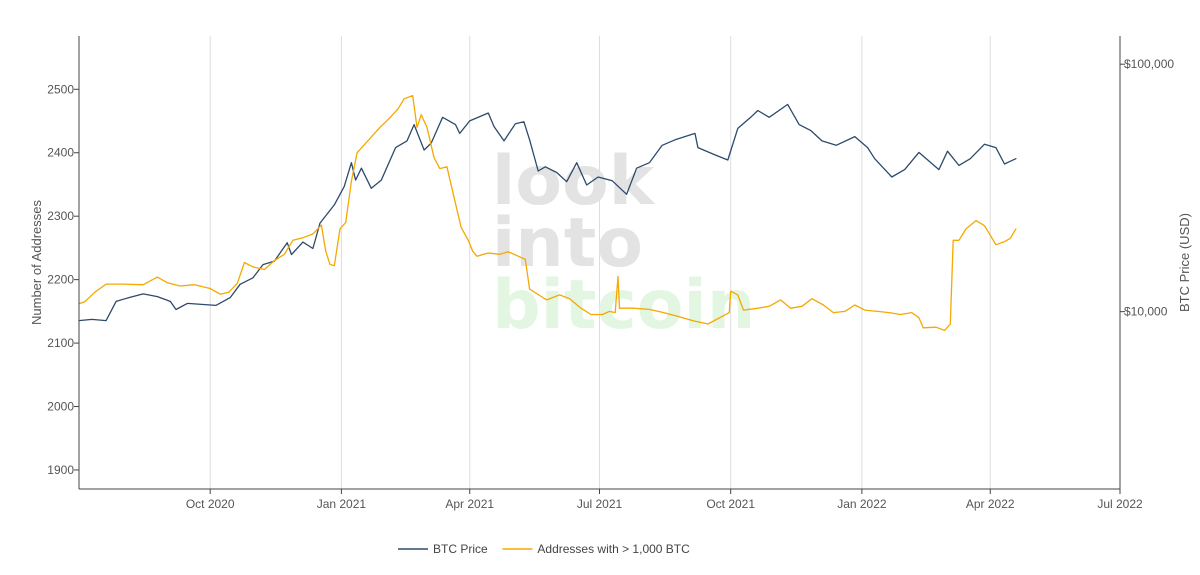 This screenshot has height=575, width=1200. Describe the element at coordinates (862, 504) in the screenshot. I see `x-tick-label: Jan 2022` at that location.